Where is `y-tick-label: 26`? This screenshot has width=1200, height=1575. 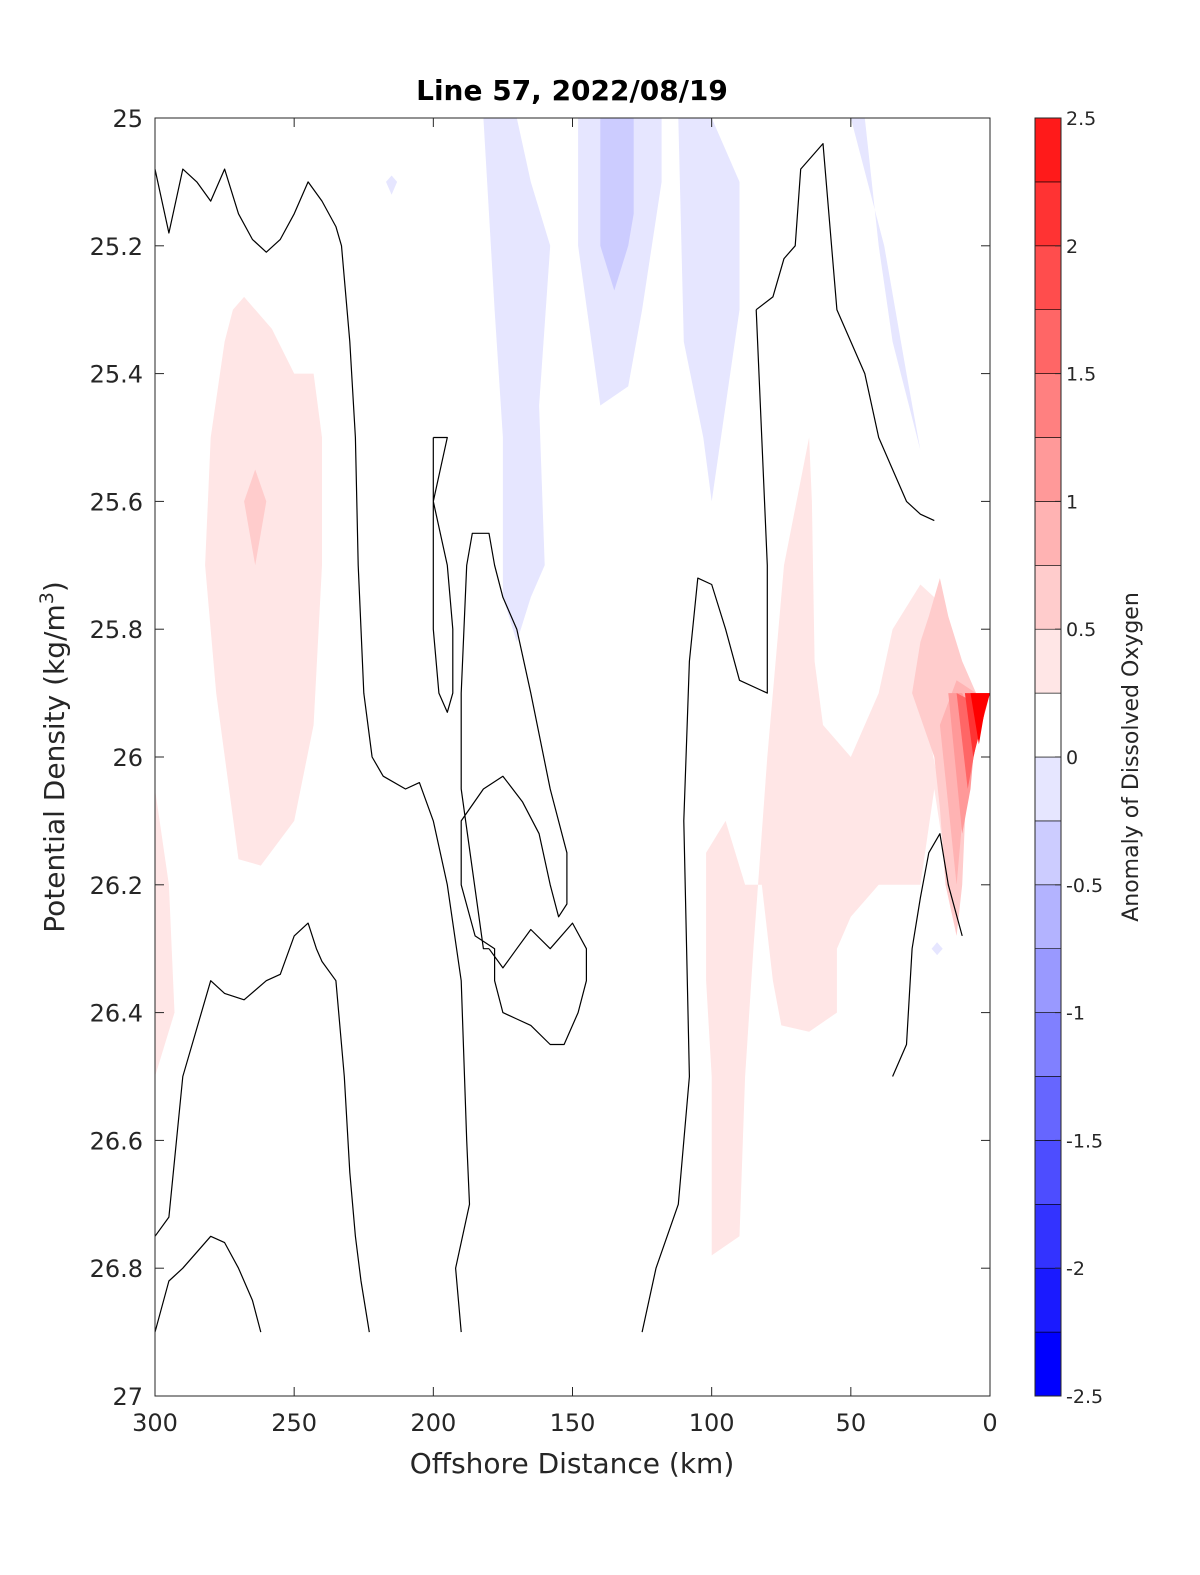
y-tick-label: 26 is located at coordinates (127, 758).